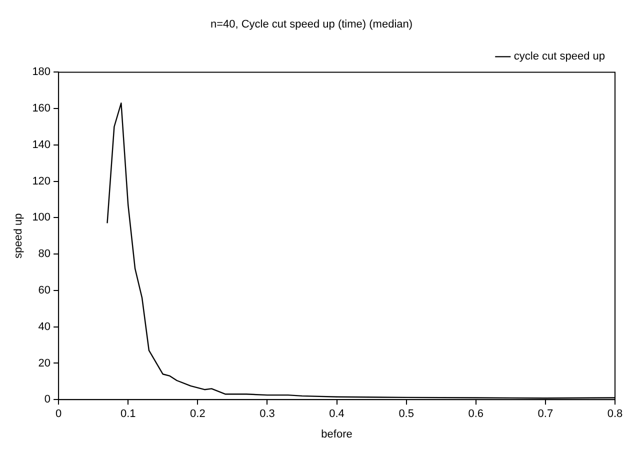  Describe the element at coordinates (128, 414) in the screenshot. I see `x-tick-label: 0.1` at that location.